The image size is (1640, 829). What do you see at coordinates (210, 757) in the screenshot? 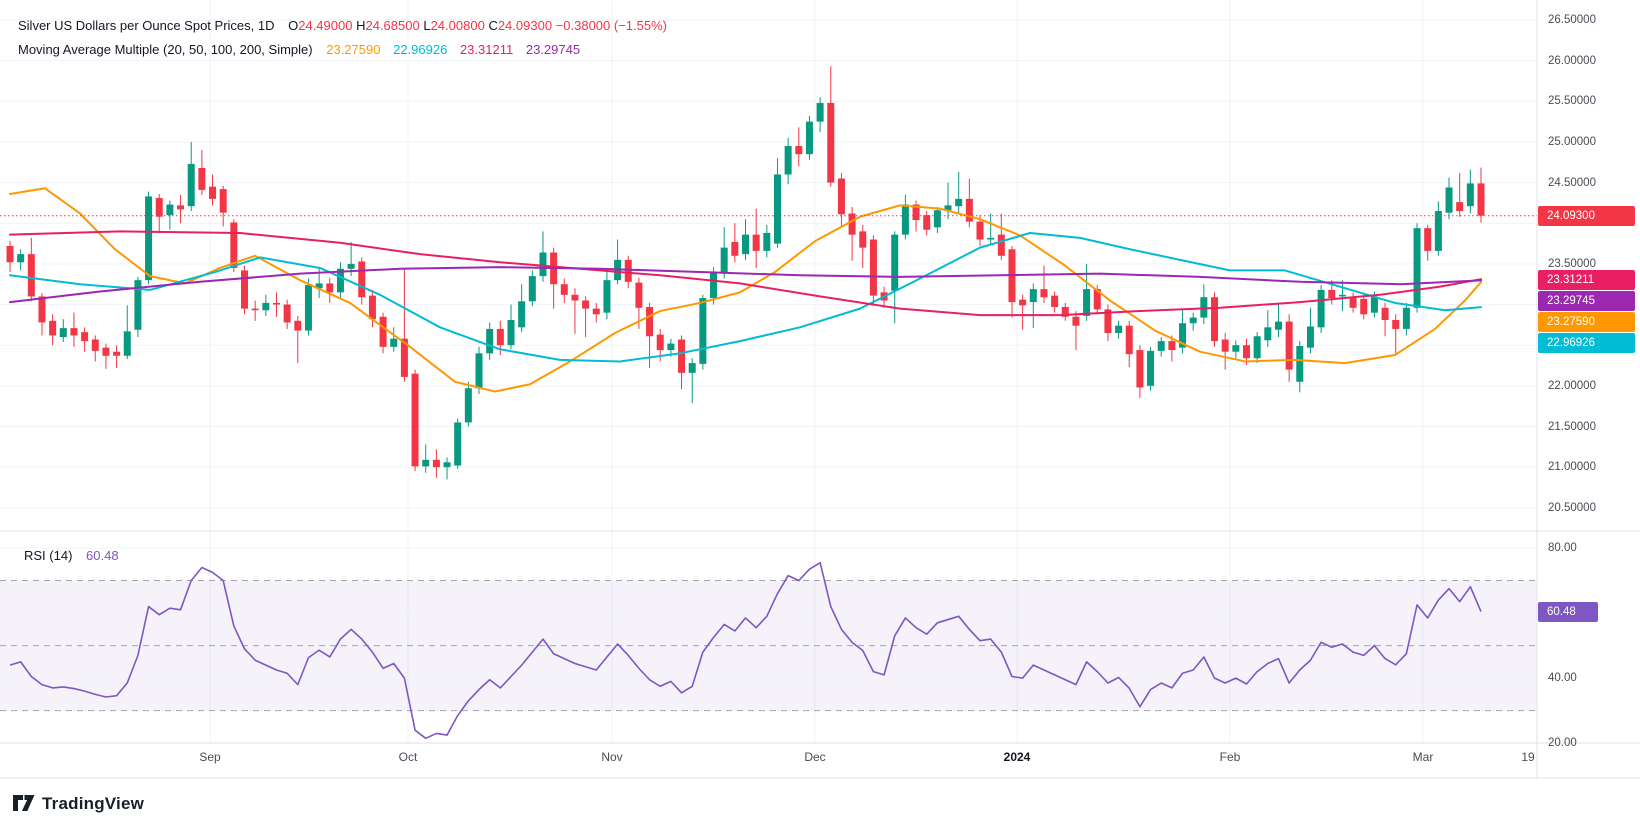
I see `time-tick-Sep: Sep` at bounding box center [210, 757].